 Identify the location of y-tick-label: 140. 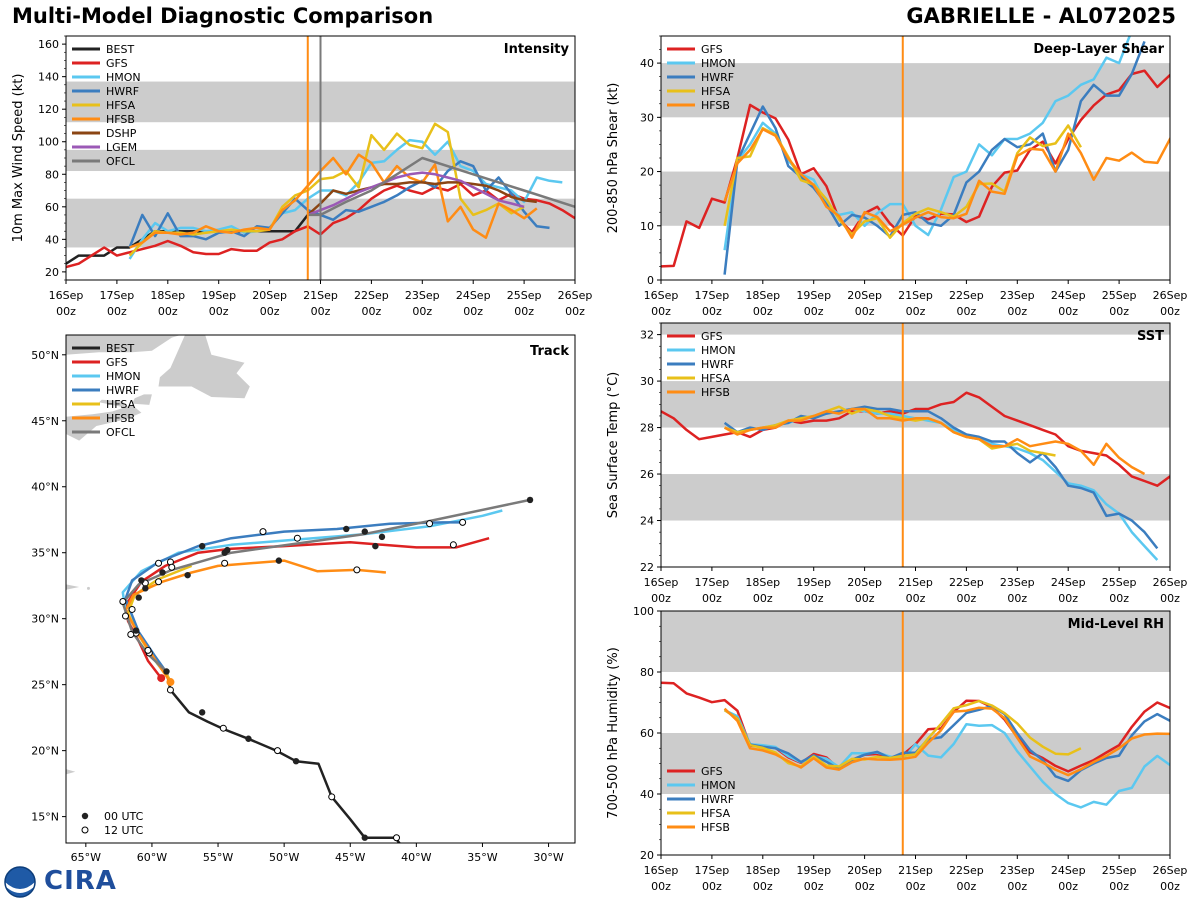
(48, 77).